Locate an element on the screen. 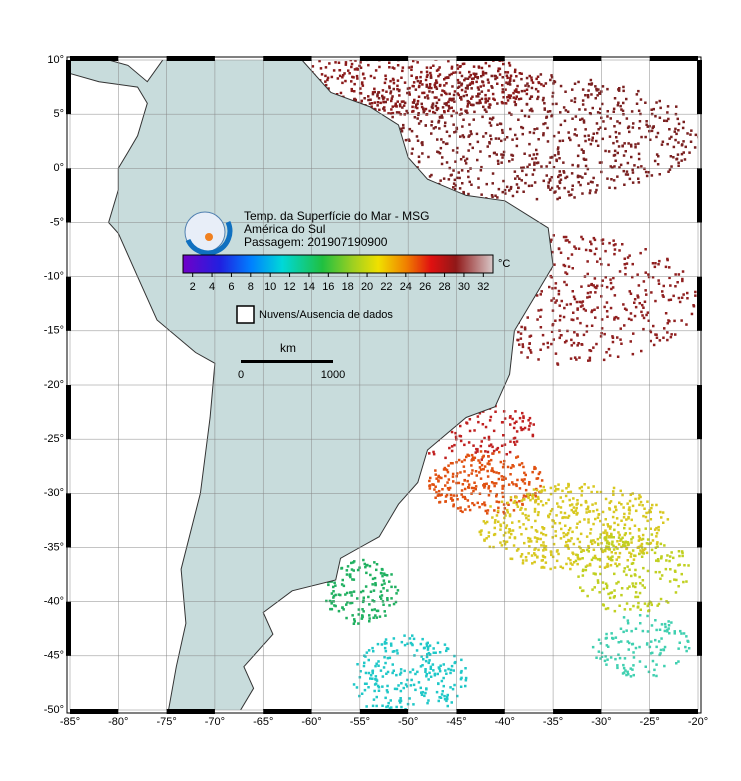 The image size is (741, 781). lat-tick-label: 0° is located at coordinates (58, 168).